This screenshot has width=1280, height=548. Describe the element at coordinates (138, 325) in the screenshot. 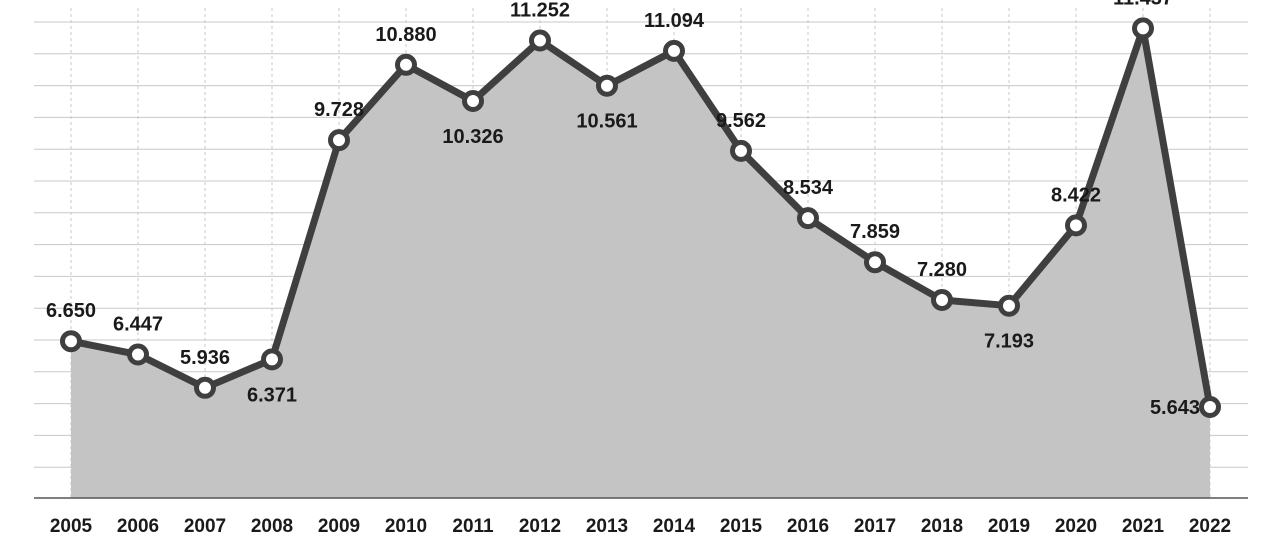

I see `data-label-2006: 6.447` at that location.